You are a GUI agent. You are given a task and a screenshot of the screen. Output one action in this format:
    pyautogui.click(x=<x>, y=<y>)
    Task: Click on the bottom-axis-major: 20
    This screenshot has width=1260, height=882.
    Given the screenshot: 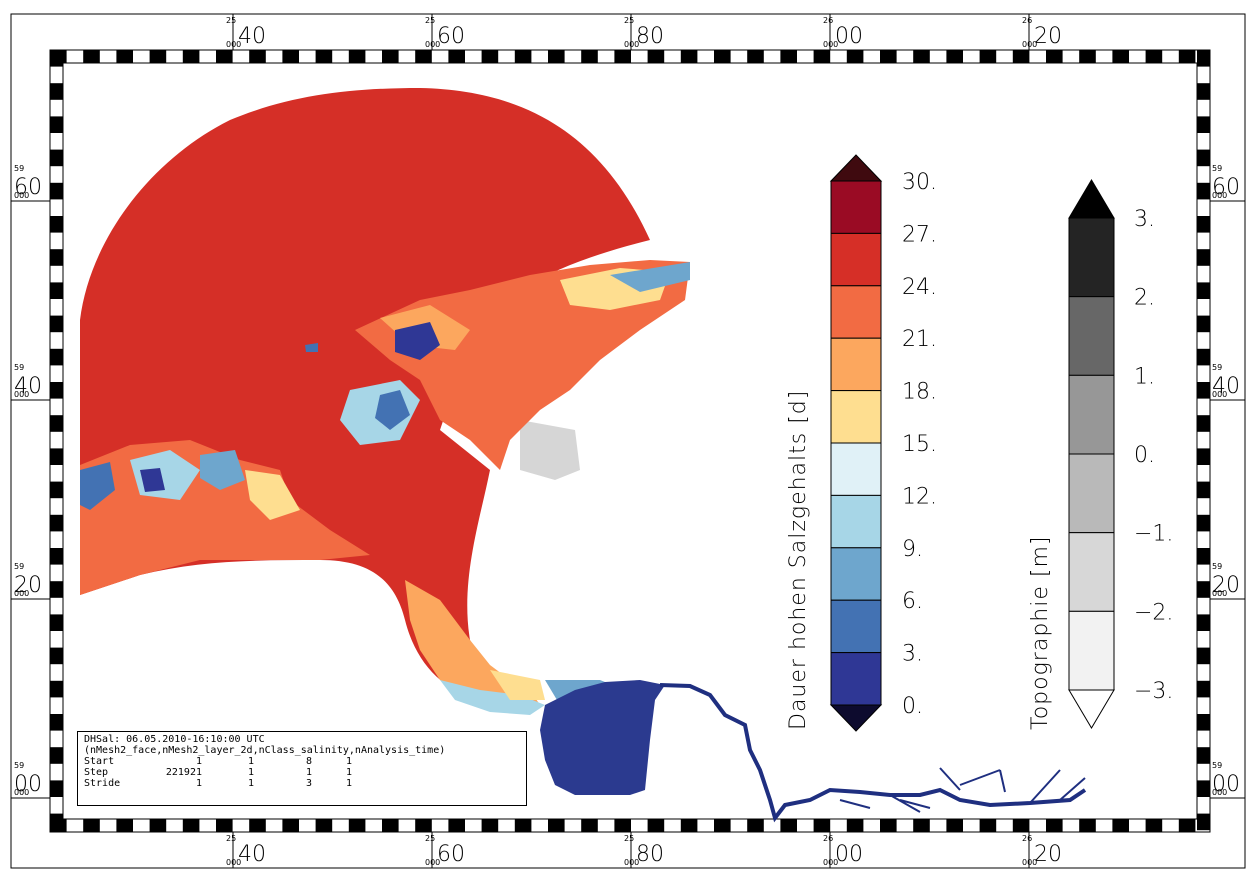 What is the action you would take?
    pyautogui.click(x=1048, y=854)
    